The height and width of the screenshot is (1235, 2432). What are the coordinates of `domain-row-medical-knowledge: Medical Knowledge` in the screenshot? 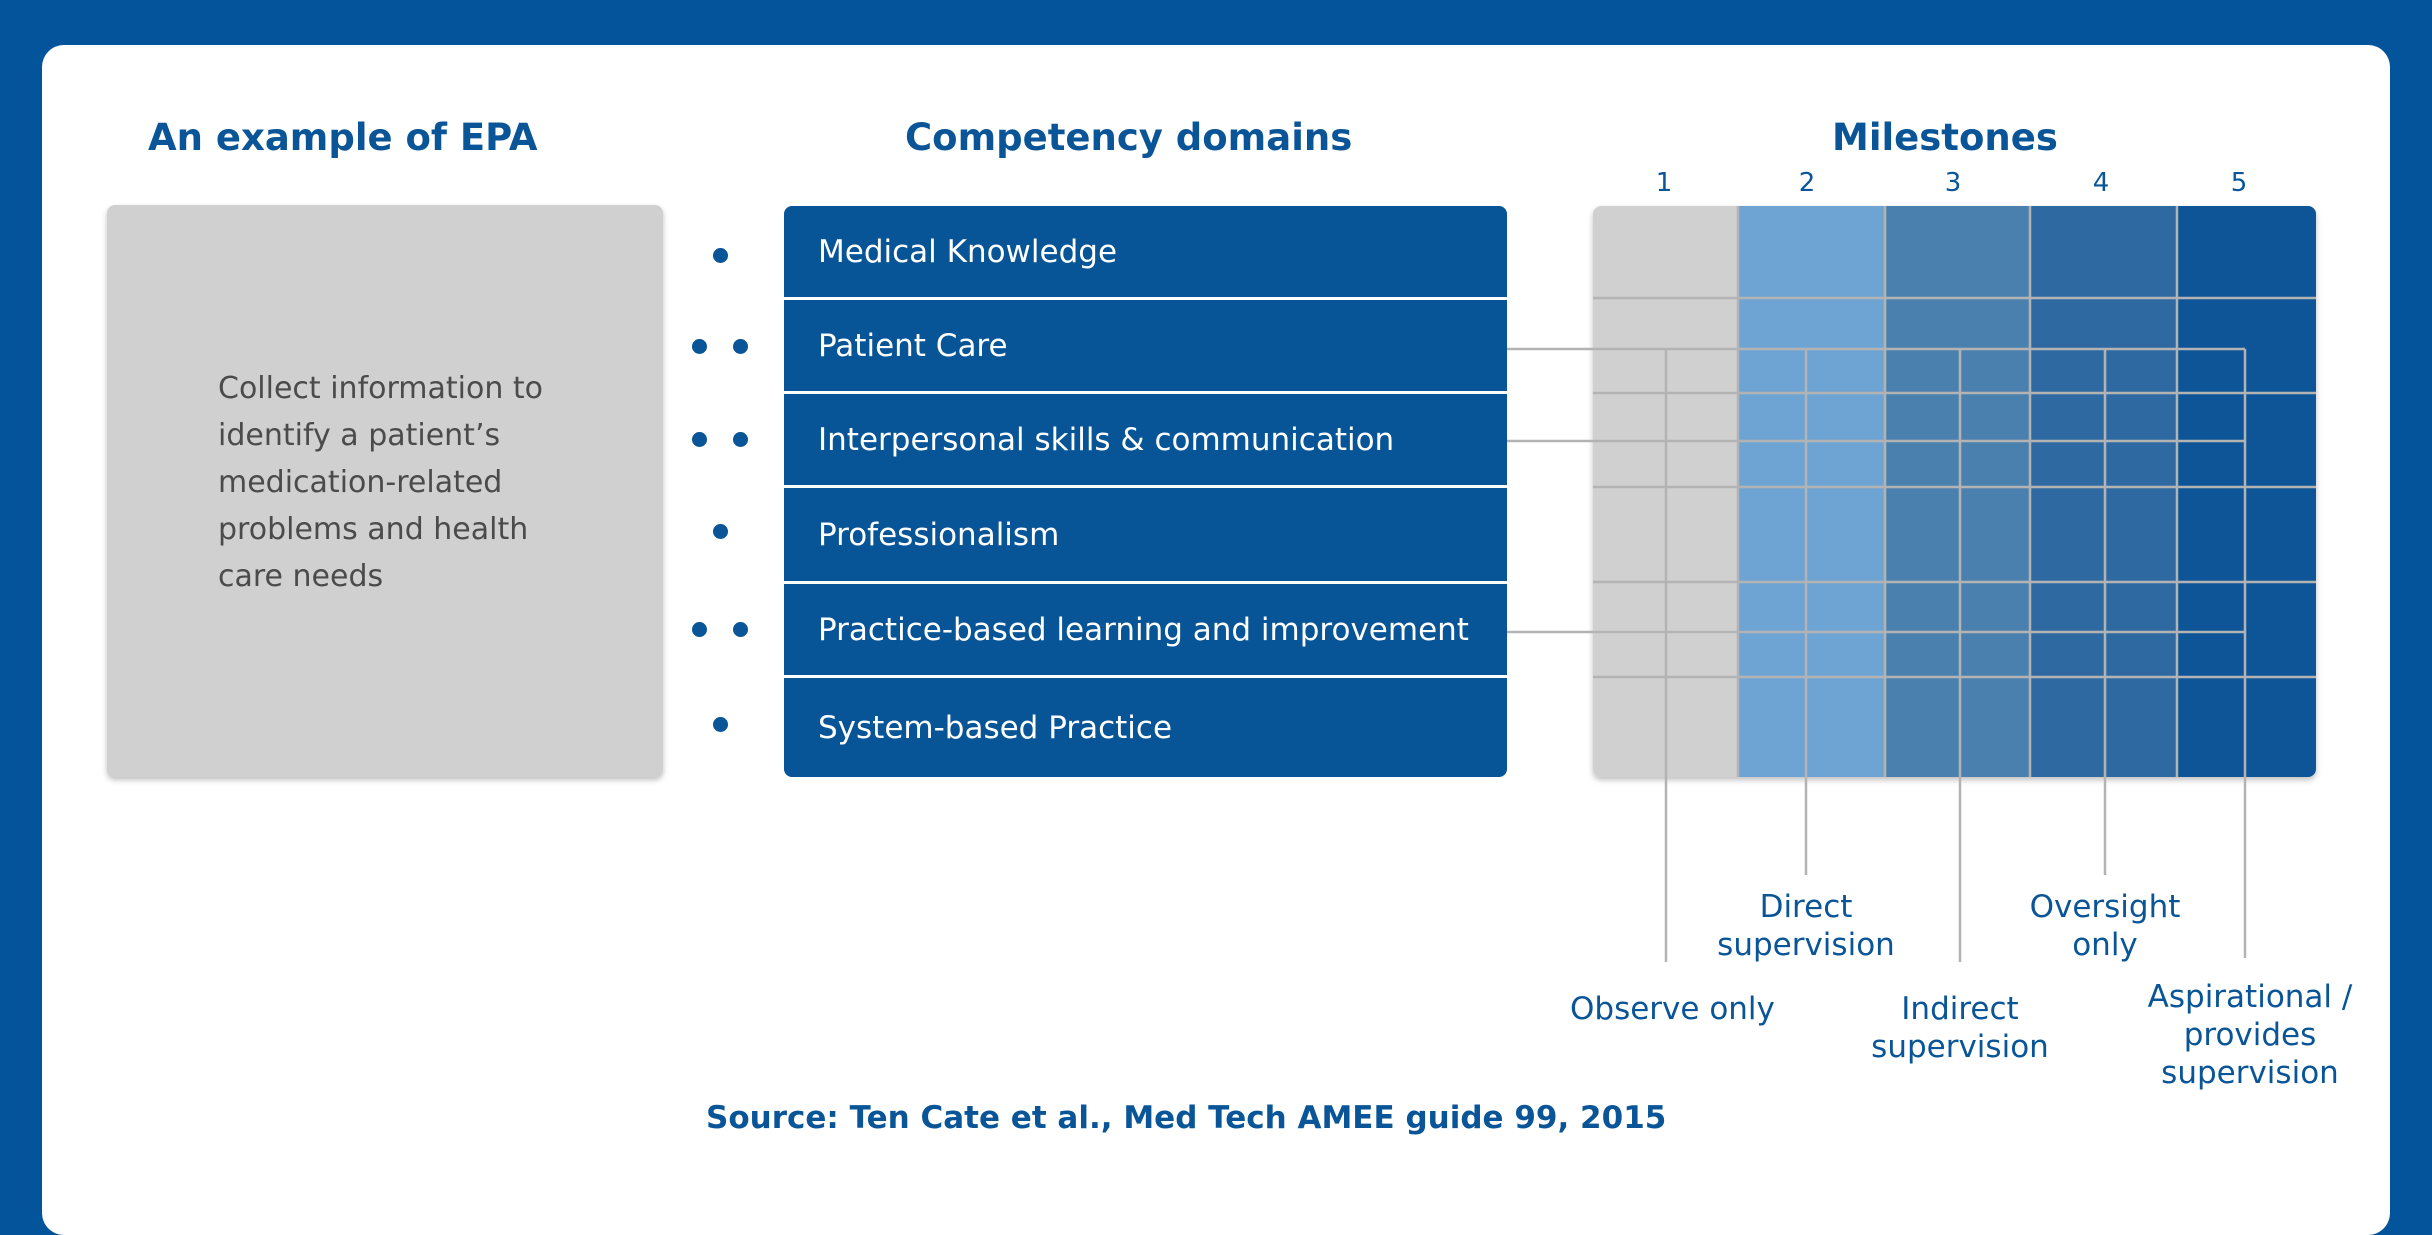 It's located at (1145, 251).